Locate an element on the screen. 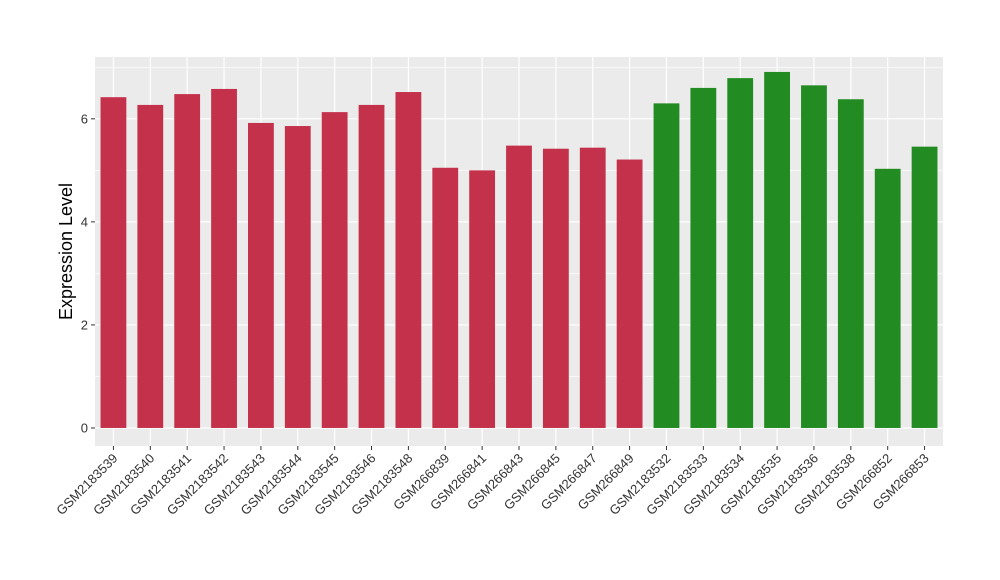 The image size is (1000, 580). bar-GSM266839 is located at coordinates (445, 297).